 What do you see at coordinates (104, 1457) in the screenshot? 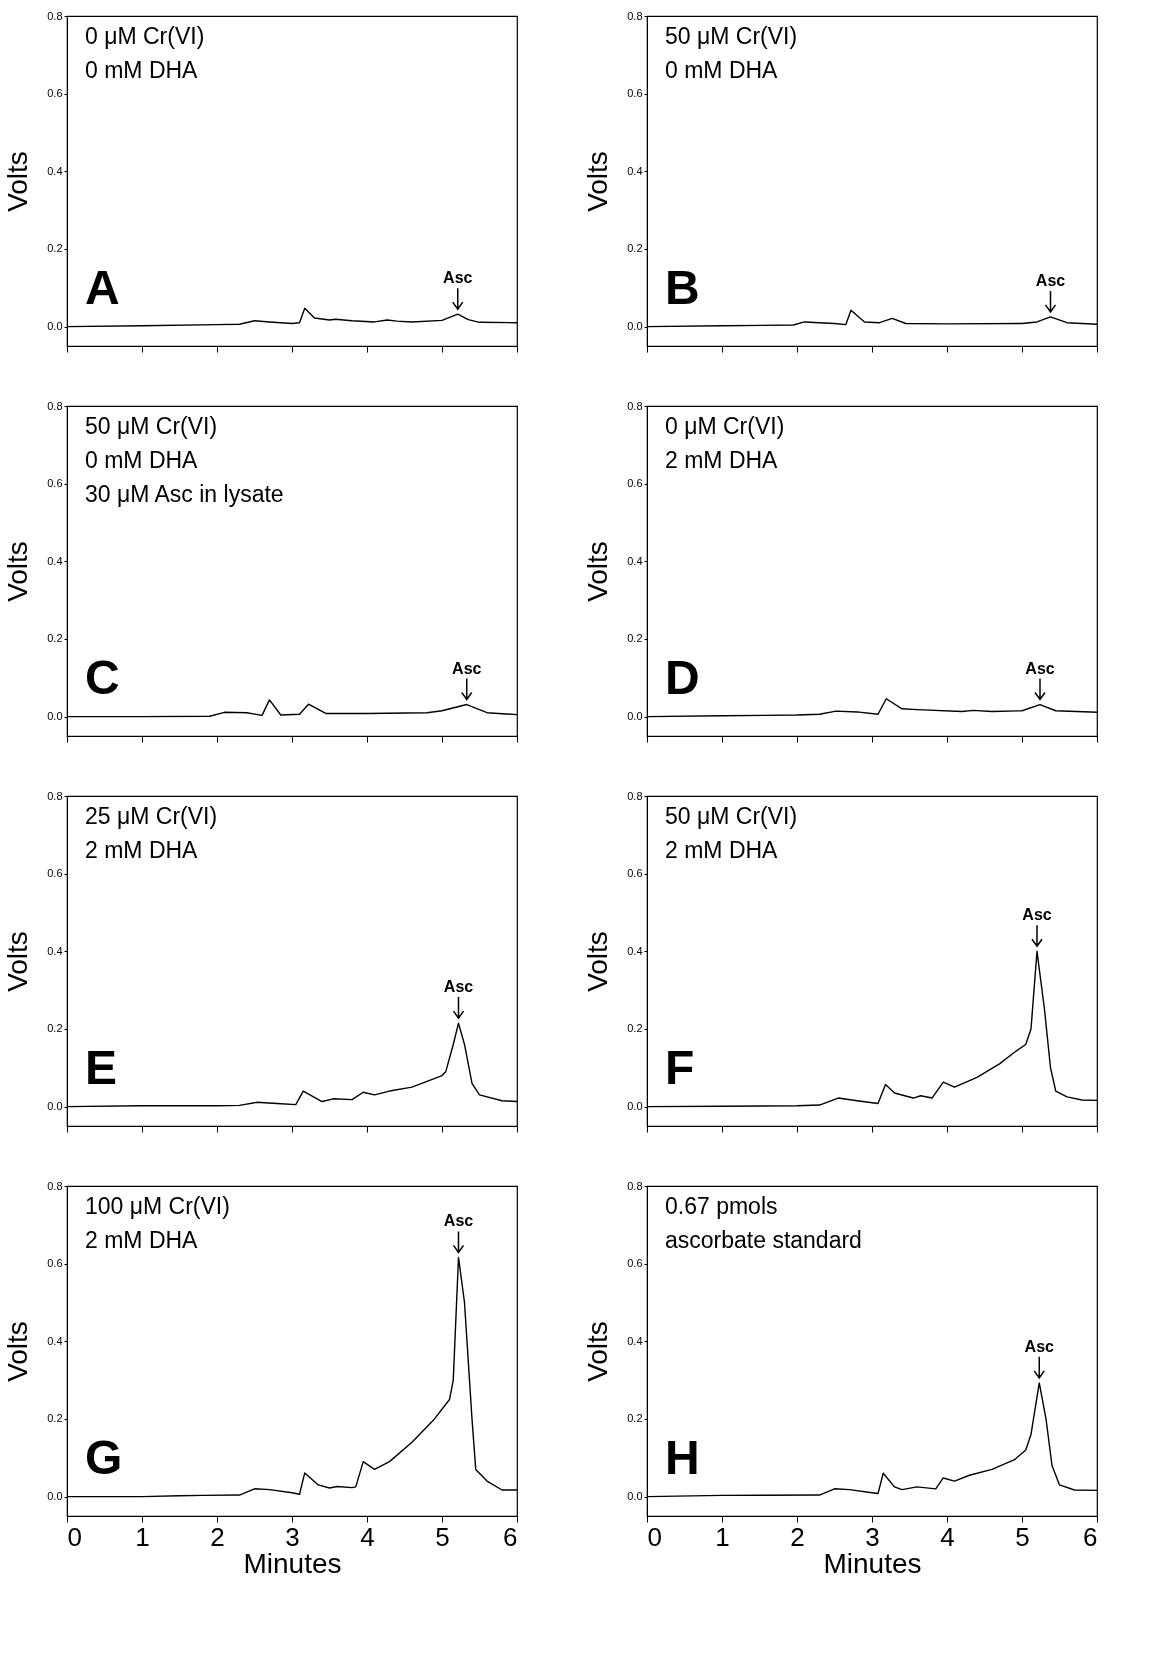
I see `annotation: G` at bounding box center [104, 1457].